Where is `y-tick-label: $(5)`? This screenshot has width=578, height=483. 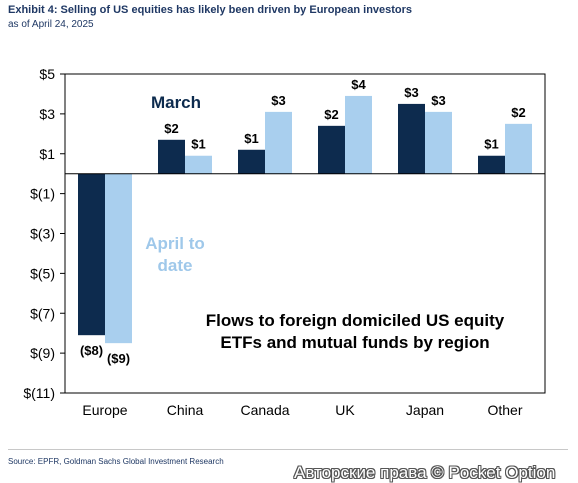 y-tick-label: $(5) is located at coordinates (42, 273).